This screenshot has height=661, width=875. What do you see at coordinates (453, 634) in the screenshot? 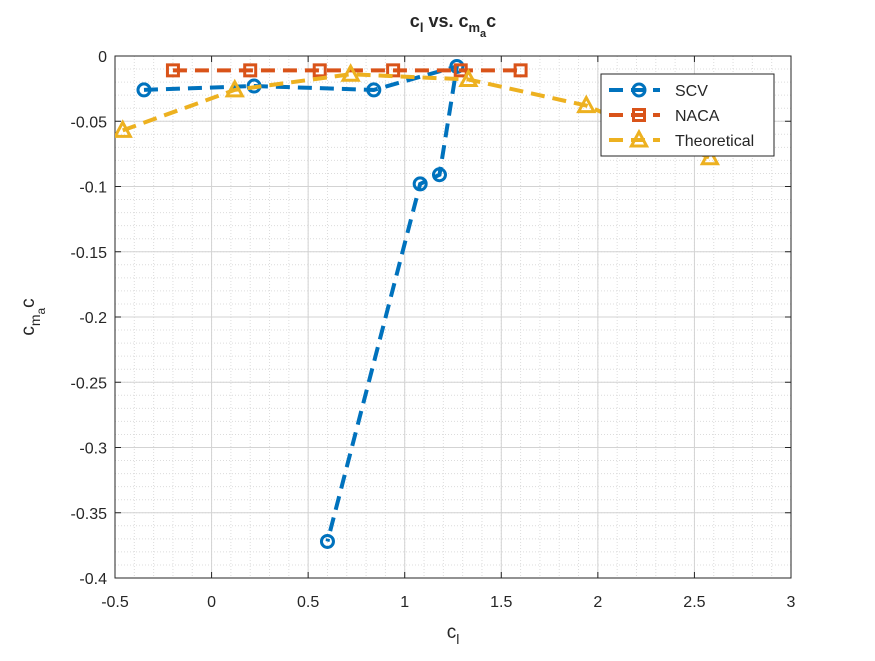
I see `x-axis-label: cl` at bounding box center [453, 634].